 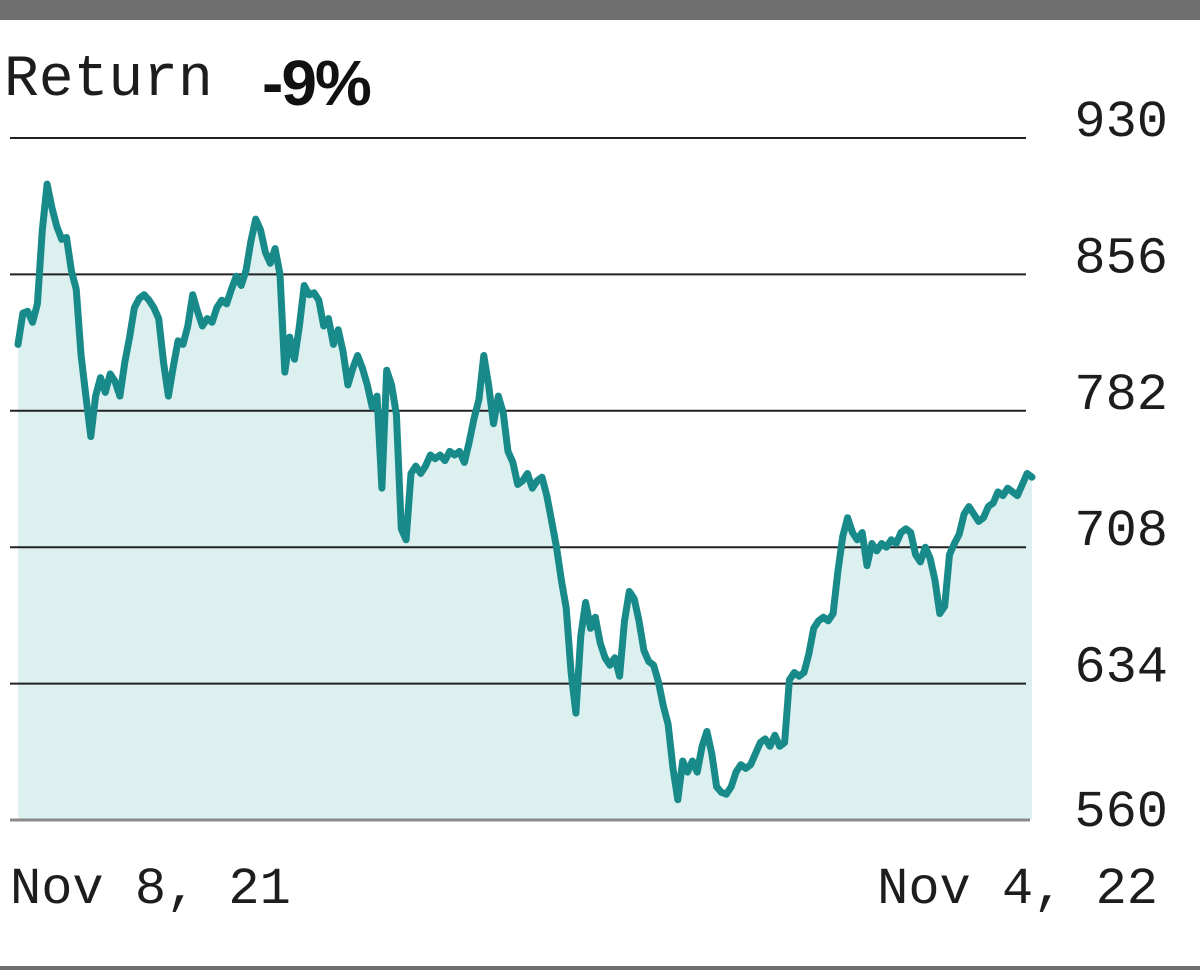 I want to click on x-label-start: Nov 8, 21, so click(x=150, y=889).